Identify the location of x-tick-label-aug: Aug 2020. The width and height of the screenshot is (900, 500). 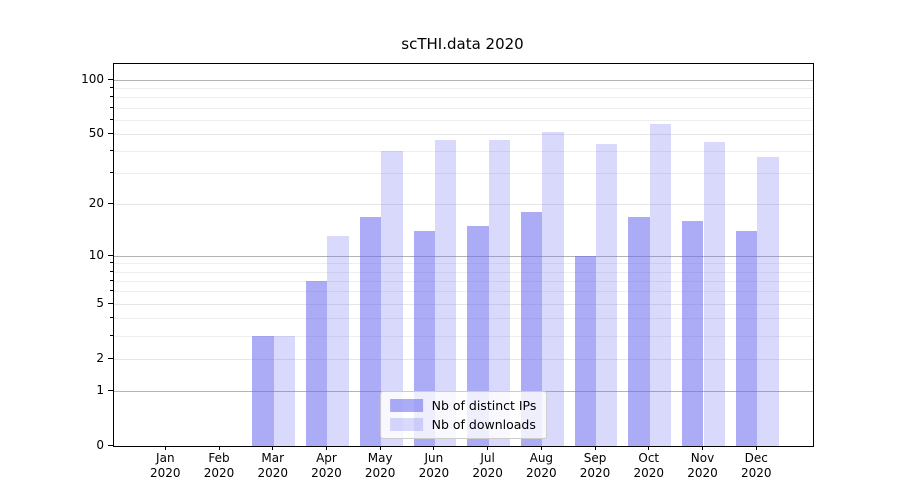
(541, 465).